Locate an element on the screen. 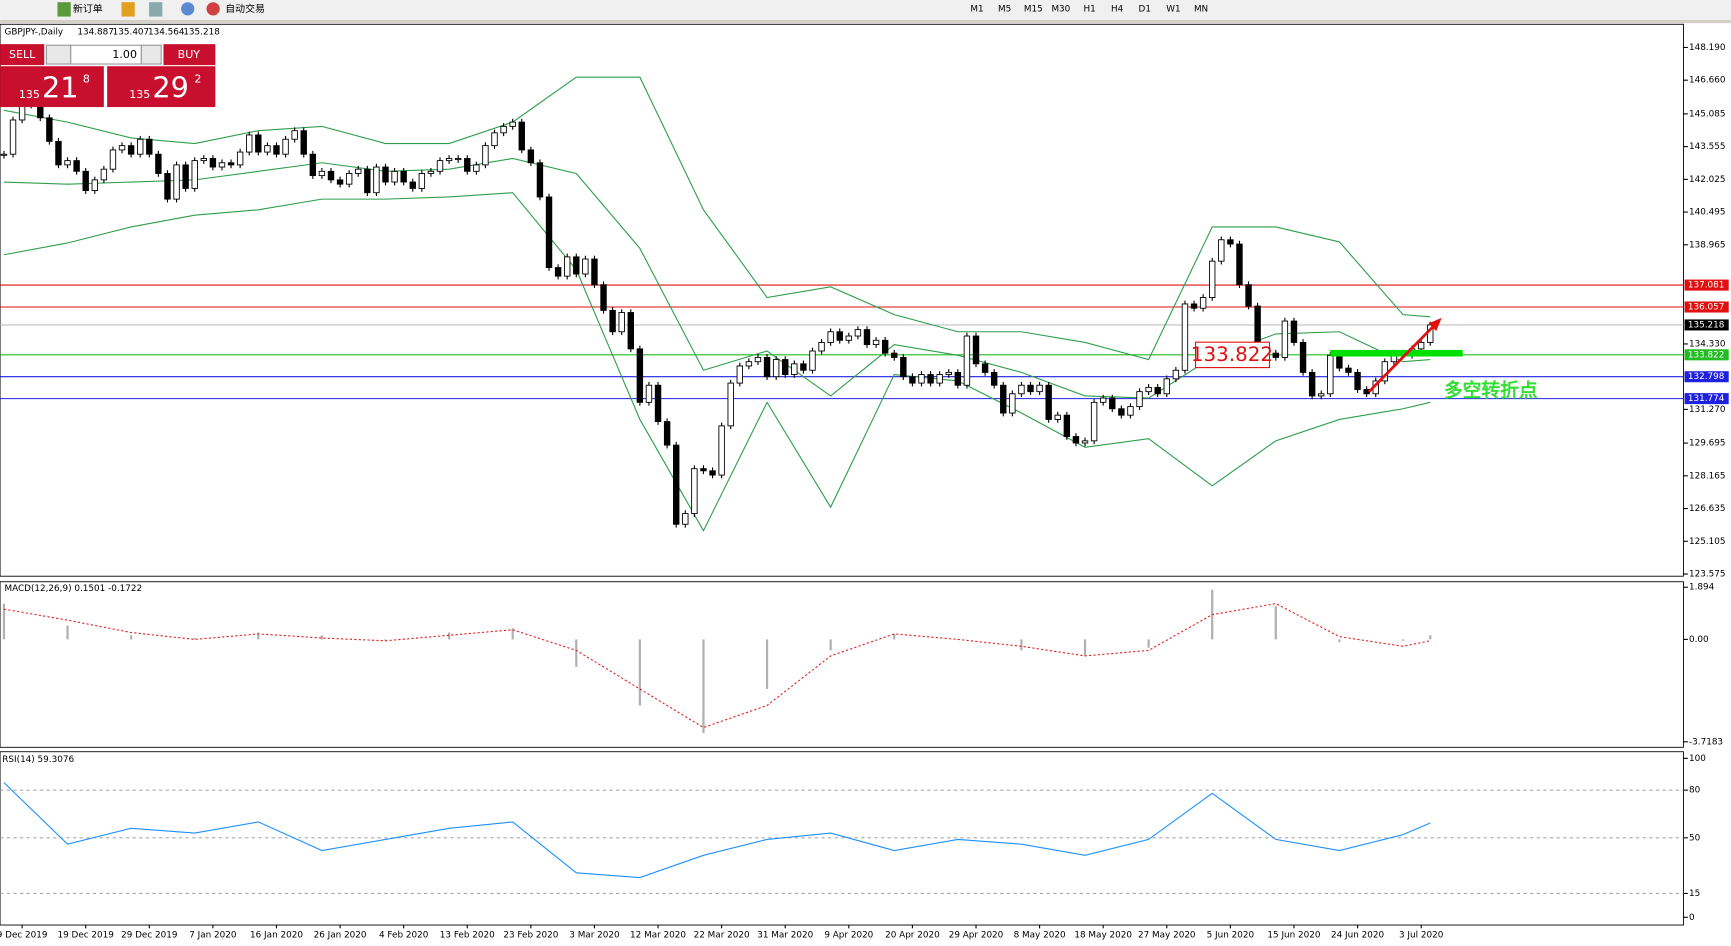 This screenshot has width=1731, height=946. macd-title: MACD(12,26,9) 0.1501 -0.1722 is located at coordinates (73, 589).